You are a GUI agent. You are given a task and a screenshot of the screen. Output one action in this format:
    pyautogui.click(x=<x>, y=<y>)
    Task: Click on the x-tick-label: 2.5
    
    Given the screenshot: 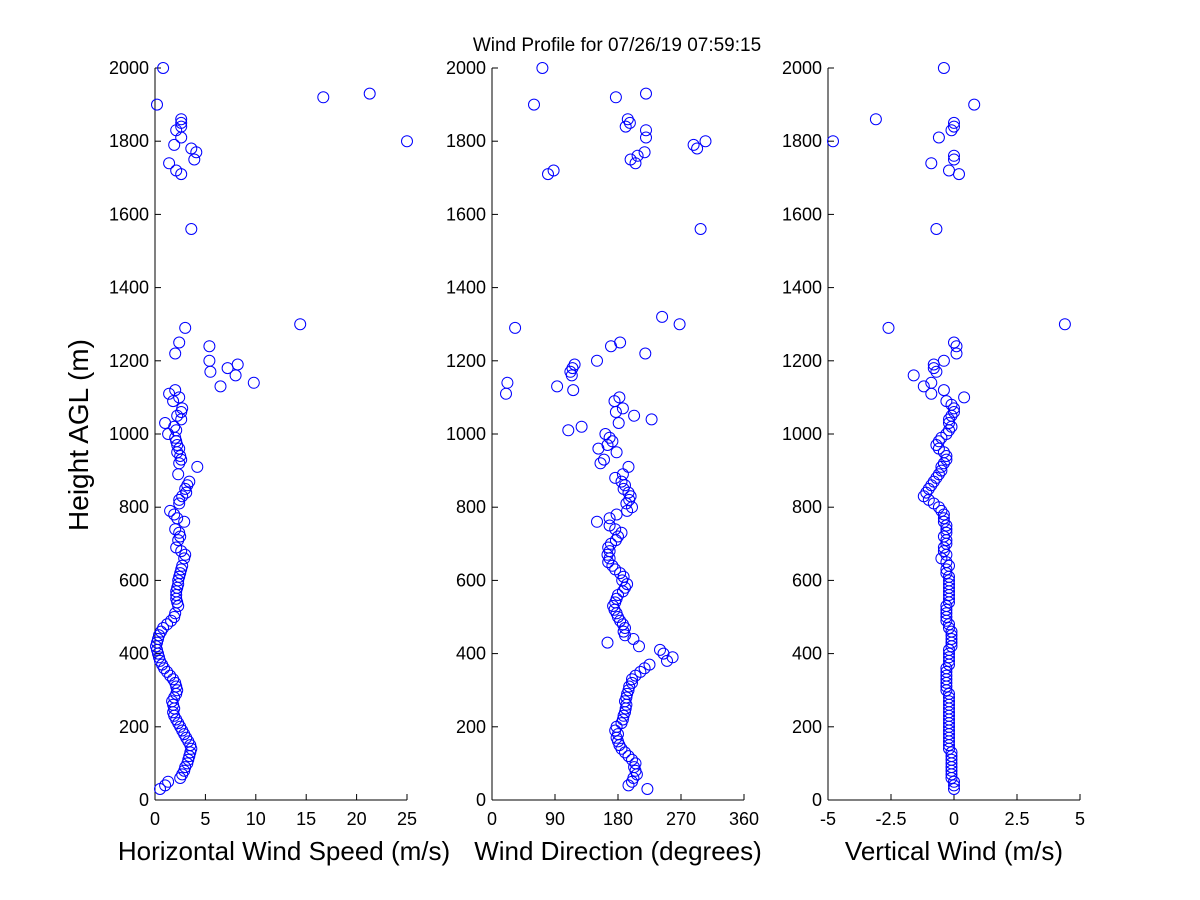 What is the action you would take?
    pyautogui.click(x=1016, y=819)
    